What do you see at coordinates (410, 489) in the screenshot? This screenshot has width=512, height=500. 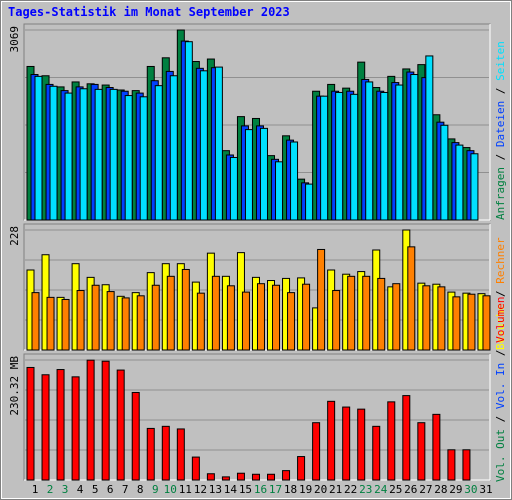 I see `x-tick-label: 26` at bounding box center [410, 489].